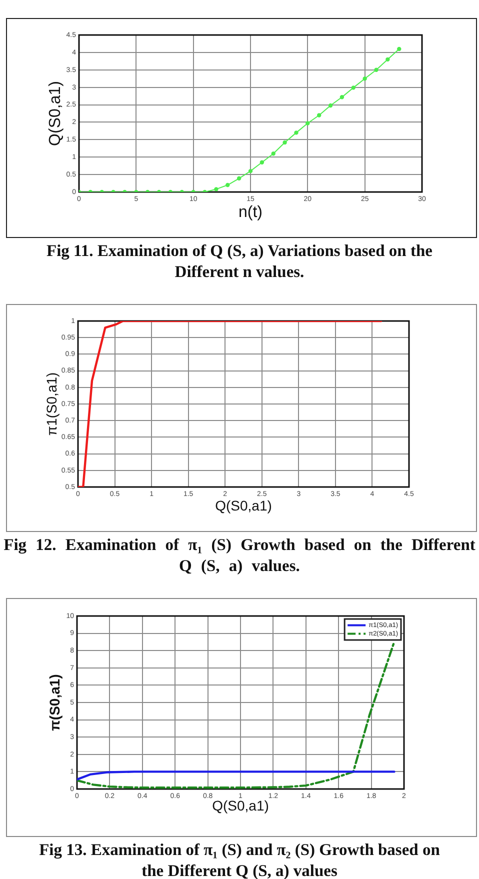  I want to click on line-series, so click(236, 714).